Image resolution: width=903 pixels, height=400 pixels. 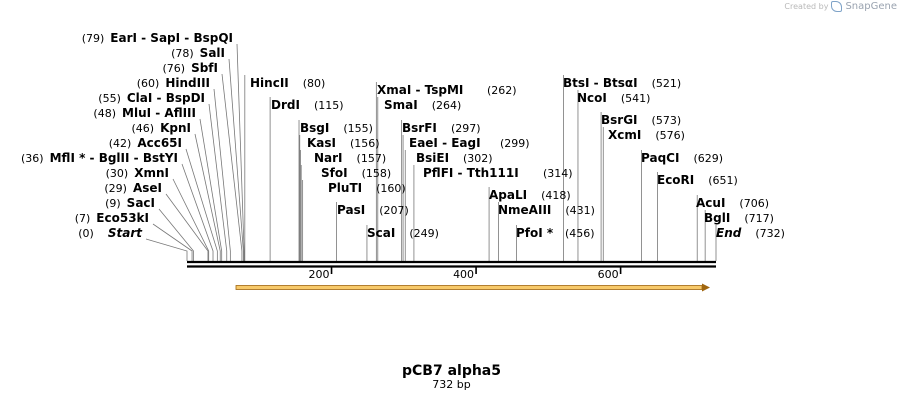 I want to click on site-xmai: XmaI - TspMI (262), so click(x=447, y=90).